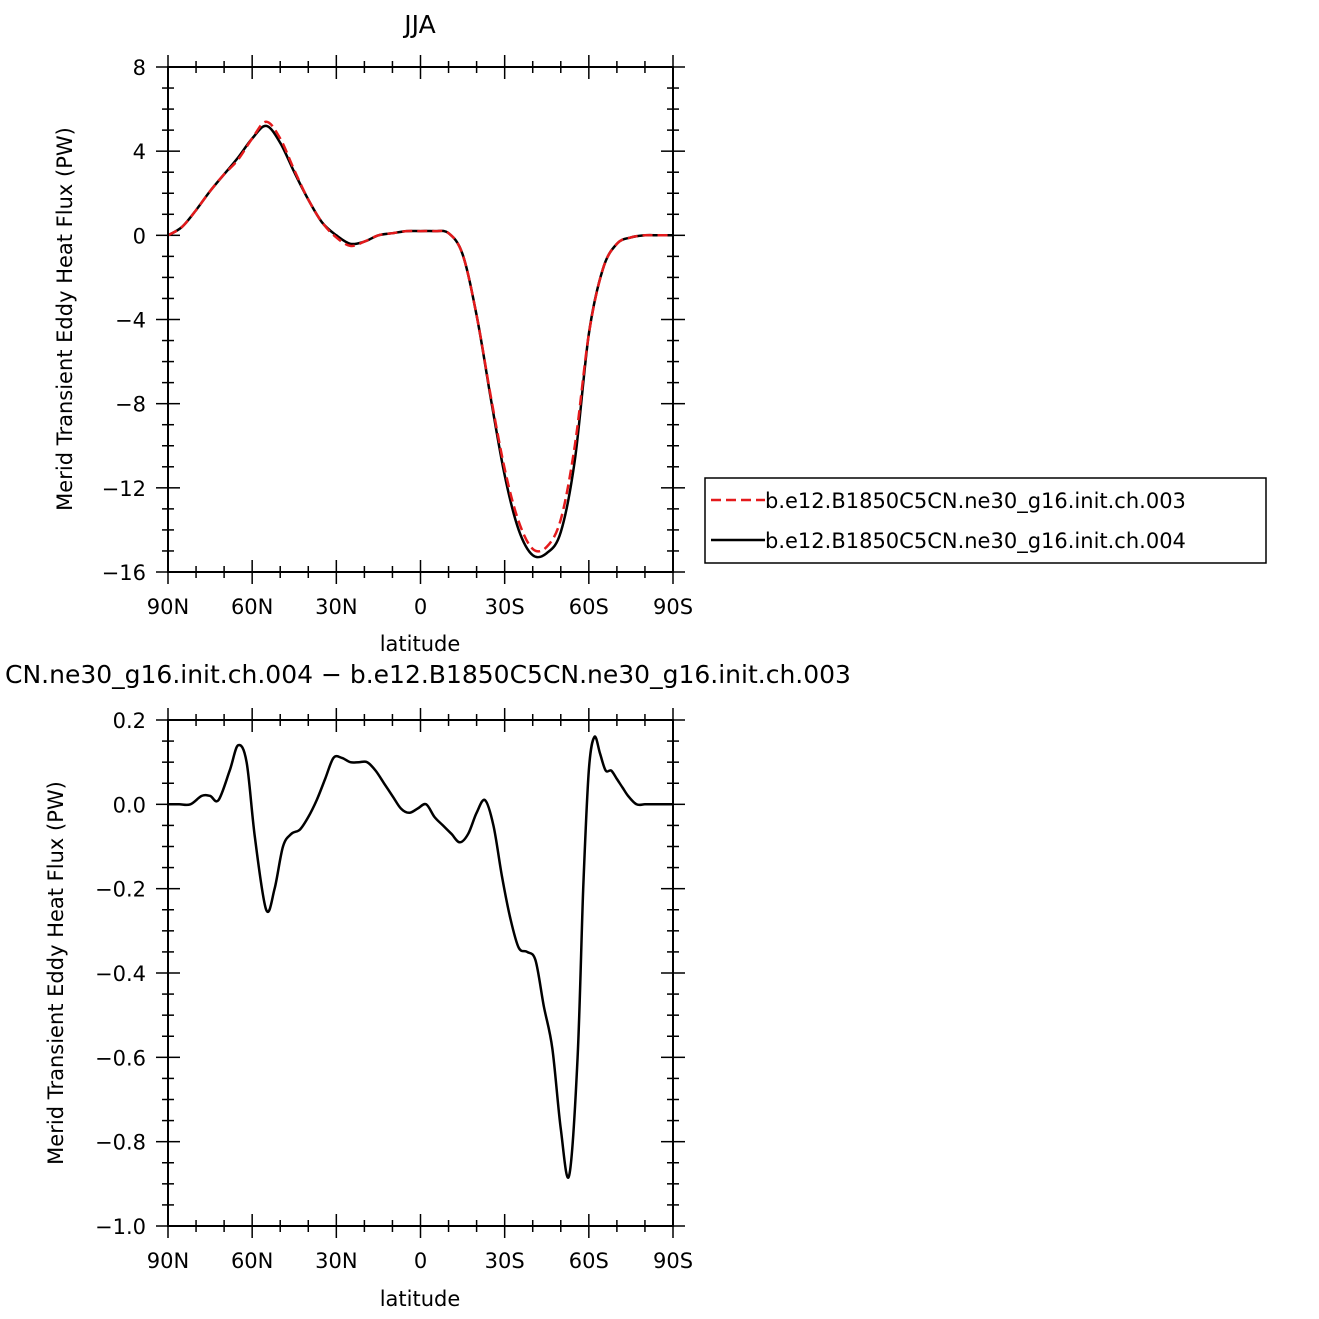 This screenshot has height=1319, width=1319. Describe the element at coordinates (420, 1299) in the screenshot. I see `panel-bottom-x-axis-label: latitude` at that location.